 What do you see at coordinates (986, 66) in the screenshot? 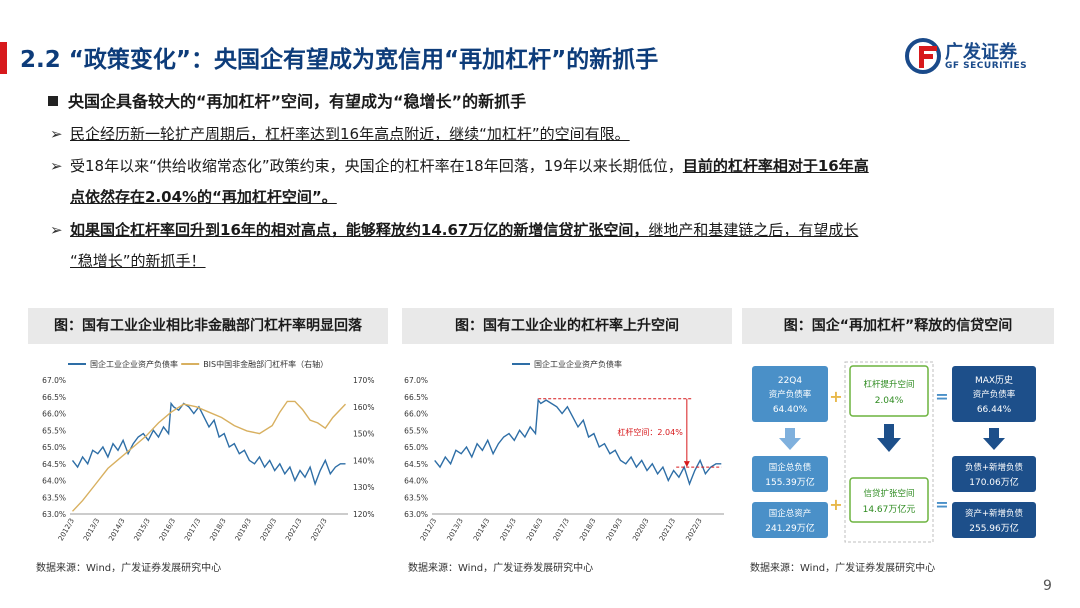
I see `logo-english: GF SECURITIES` at bounding box center [986, 66].